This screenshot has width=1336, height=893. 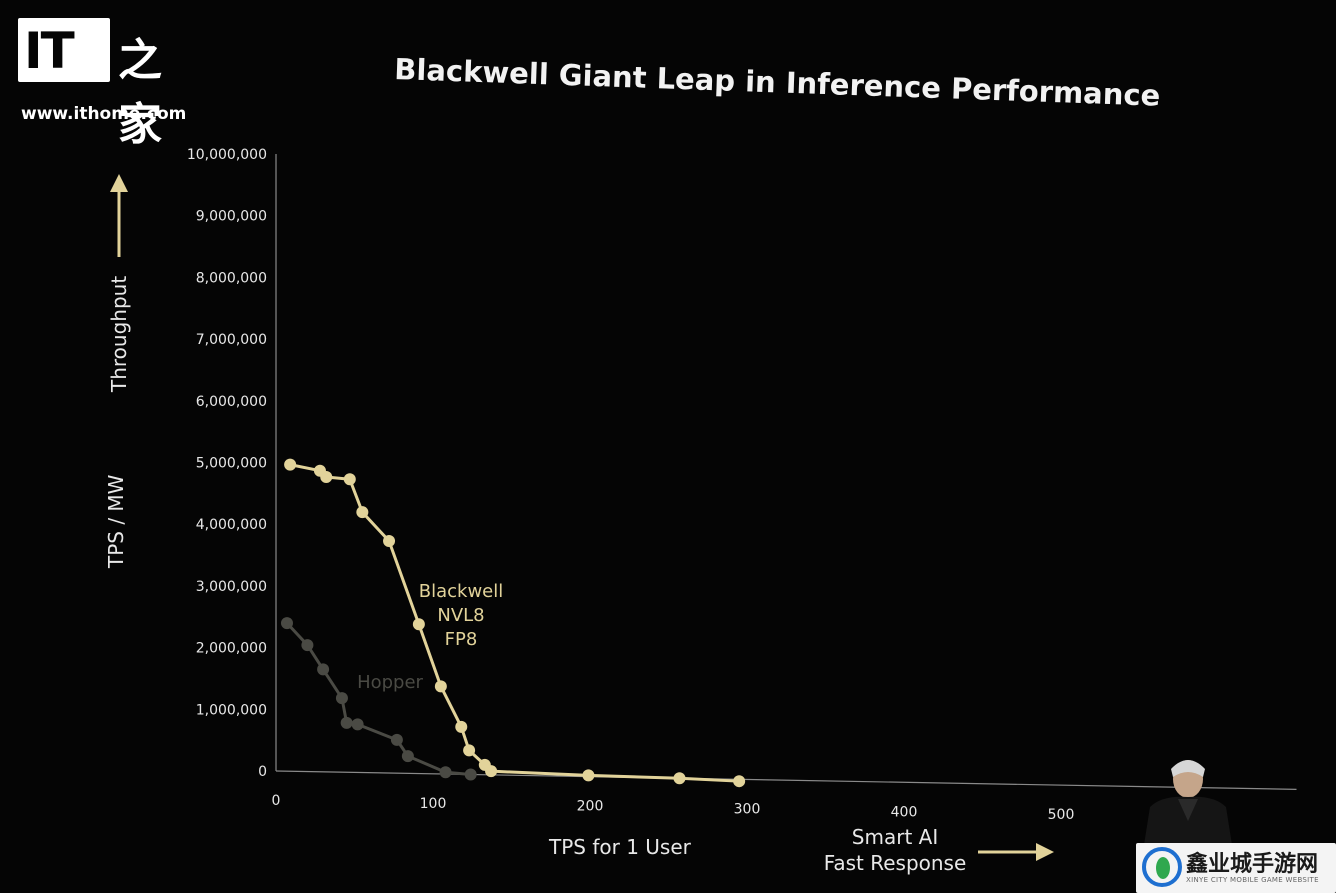 I want to click on hopper-series-line, so click(x=378, y=699).